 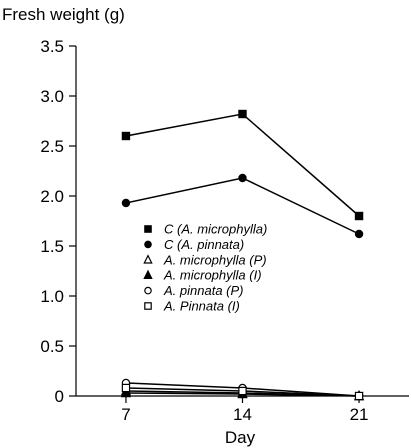 I want to click on series-0-line, so click(x=242, y=165).